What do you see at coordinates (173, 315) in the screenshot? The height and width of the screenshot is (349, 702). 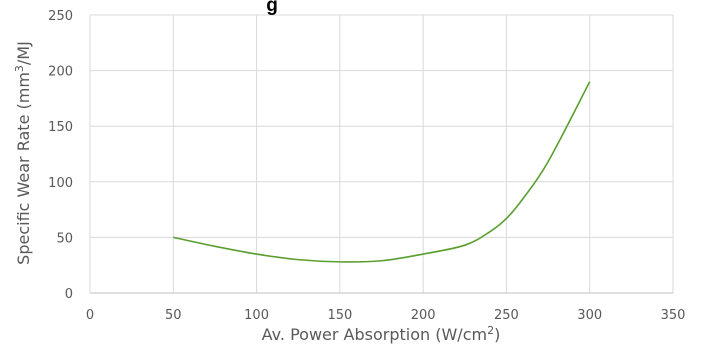 I see `x-tick-label: 50` at bounding box center [173, 315].